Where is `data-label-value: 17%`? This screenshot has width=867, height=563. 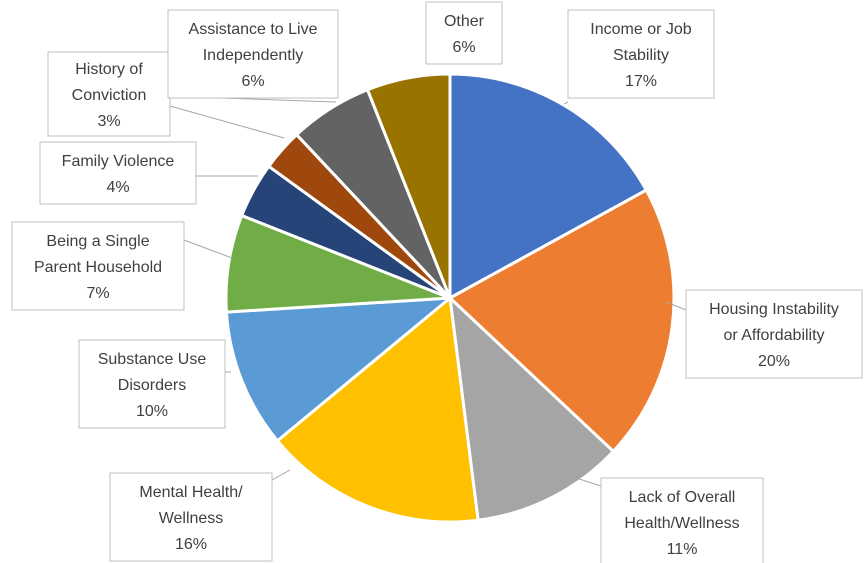
data-label-value: 17% is located at coordinates (641, 81).